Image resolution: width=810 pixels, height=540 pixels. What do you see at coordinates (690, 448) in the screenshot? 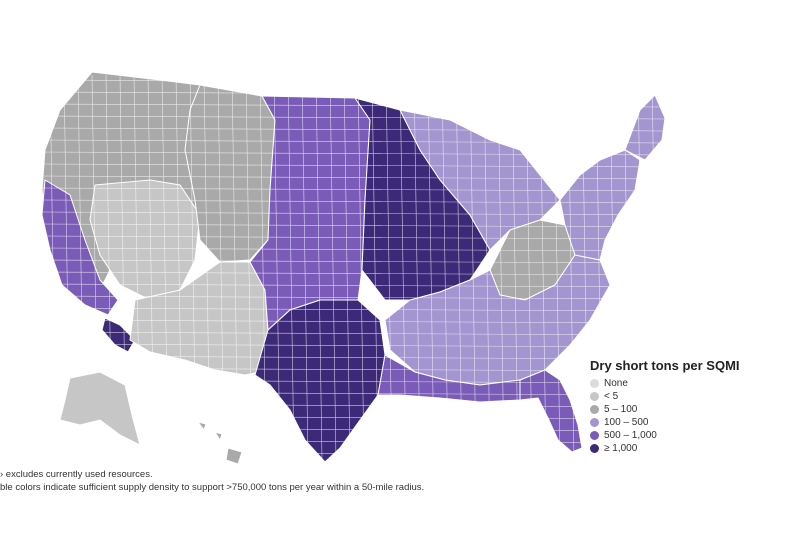
I see `legend-item: ≥ 1,000` at bounding box center [690, 448].